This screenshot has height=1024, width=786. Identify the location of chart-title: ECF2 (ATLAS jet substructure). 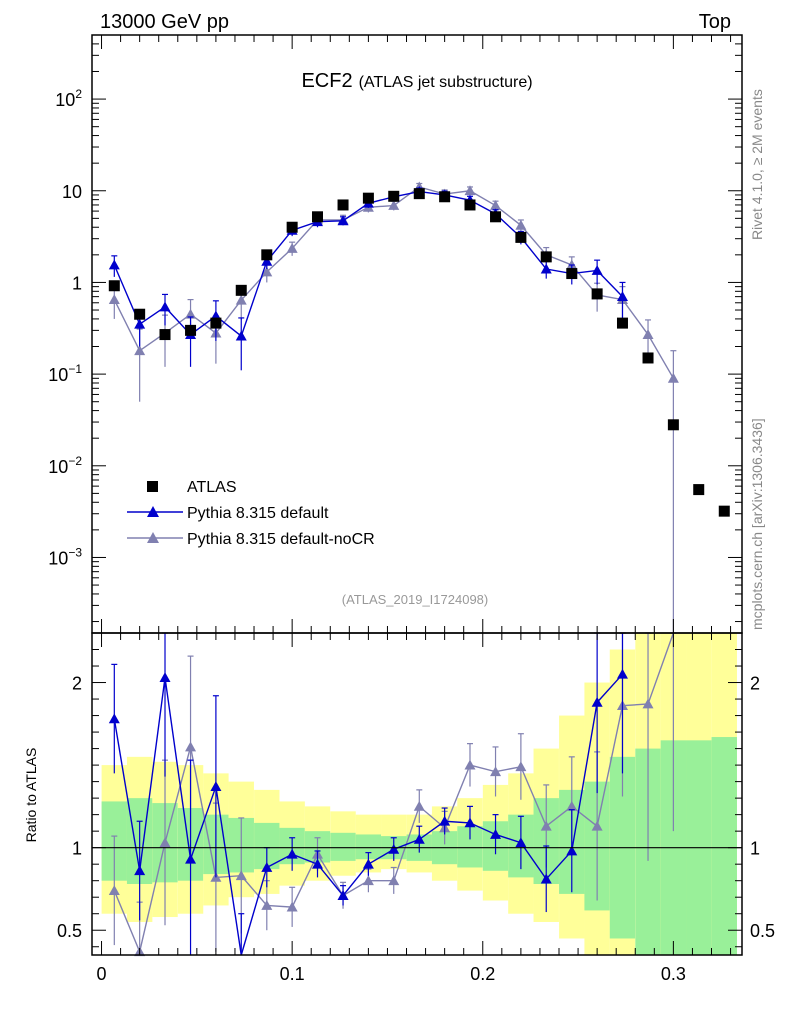
(416, 81).